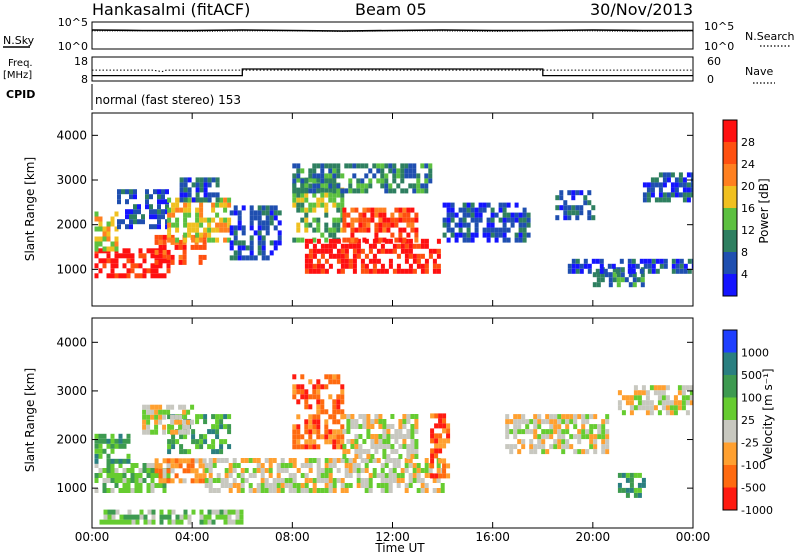  What do you see at coordinates (20, 63) in the screenshot?
I see `freq-label-1: Freq.` at bounding box center [20, 63].